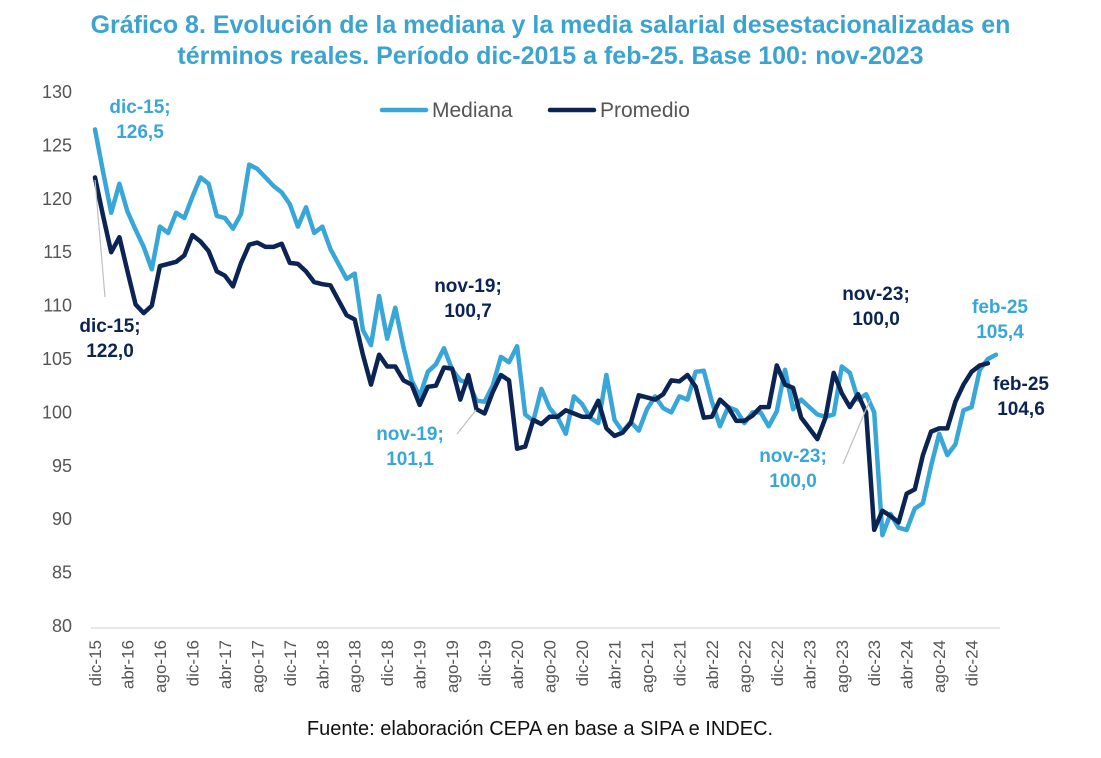 This screenshot has height=758, width=1101. Describe the element at coordinates (257, 666) in the screenshot. I see `x-tick-label: ago-17` at that location.